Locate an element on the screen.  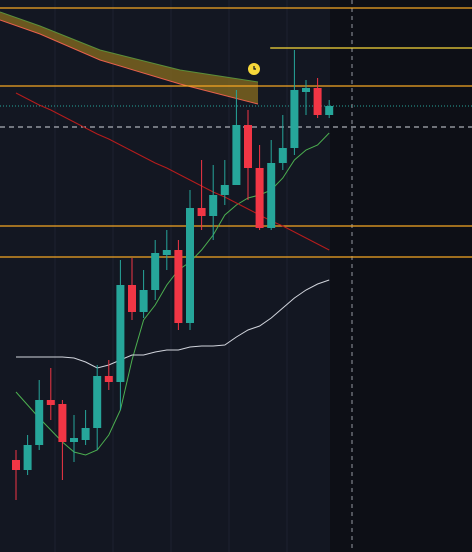
alert-hand is located at coordinates (254, 68).